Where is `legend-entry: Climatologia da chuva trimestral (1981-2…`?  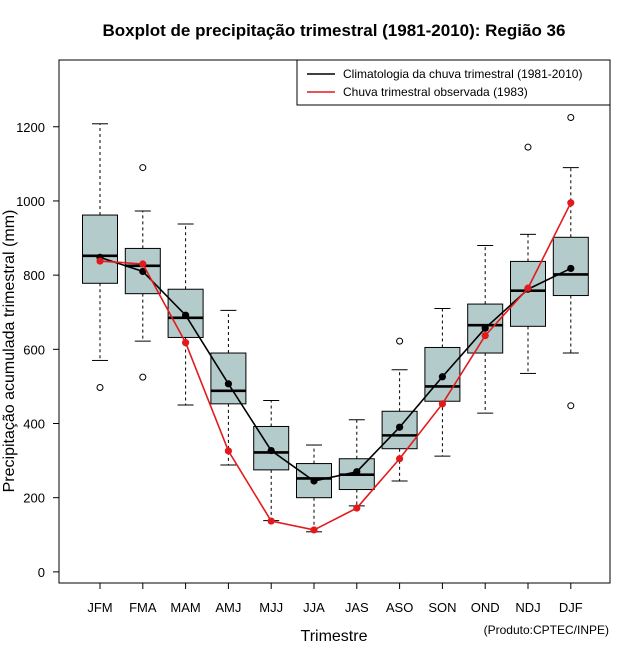 legend-entry: Climatologia da chuva trimestral (1981-2… is located at coordinates (462, 74).